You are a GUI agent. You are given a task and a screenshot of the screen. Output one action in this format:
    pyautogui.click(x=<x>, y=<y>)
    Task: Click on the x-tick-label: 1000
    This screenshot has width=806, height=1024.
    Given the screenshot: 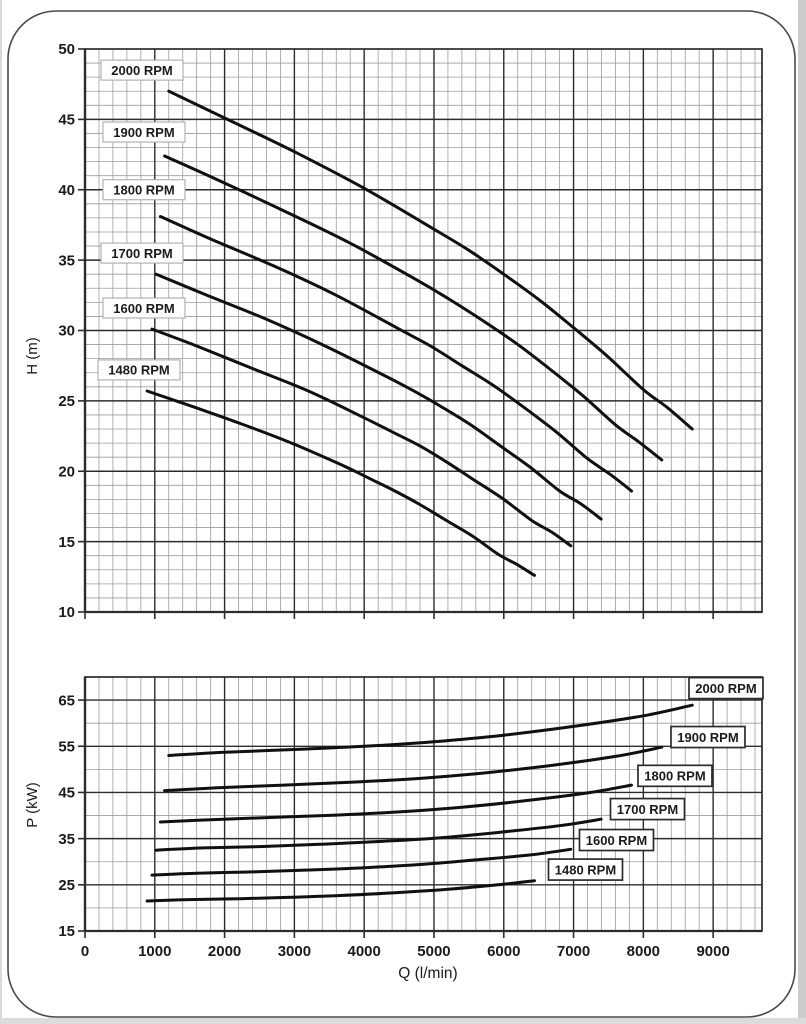 What is the action you would take?
    pyautogui.click(x=154, y=951)
    